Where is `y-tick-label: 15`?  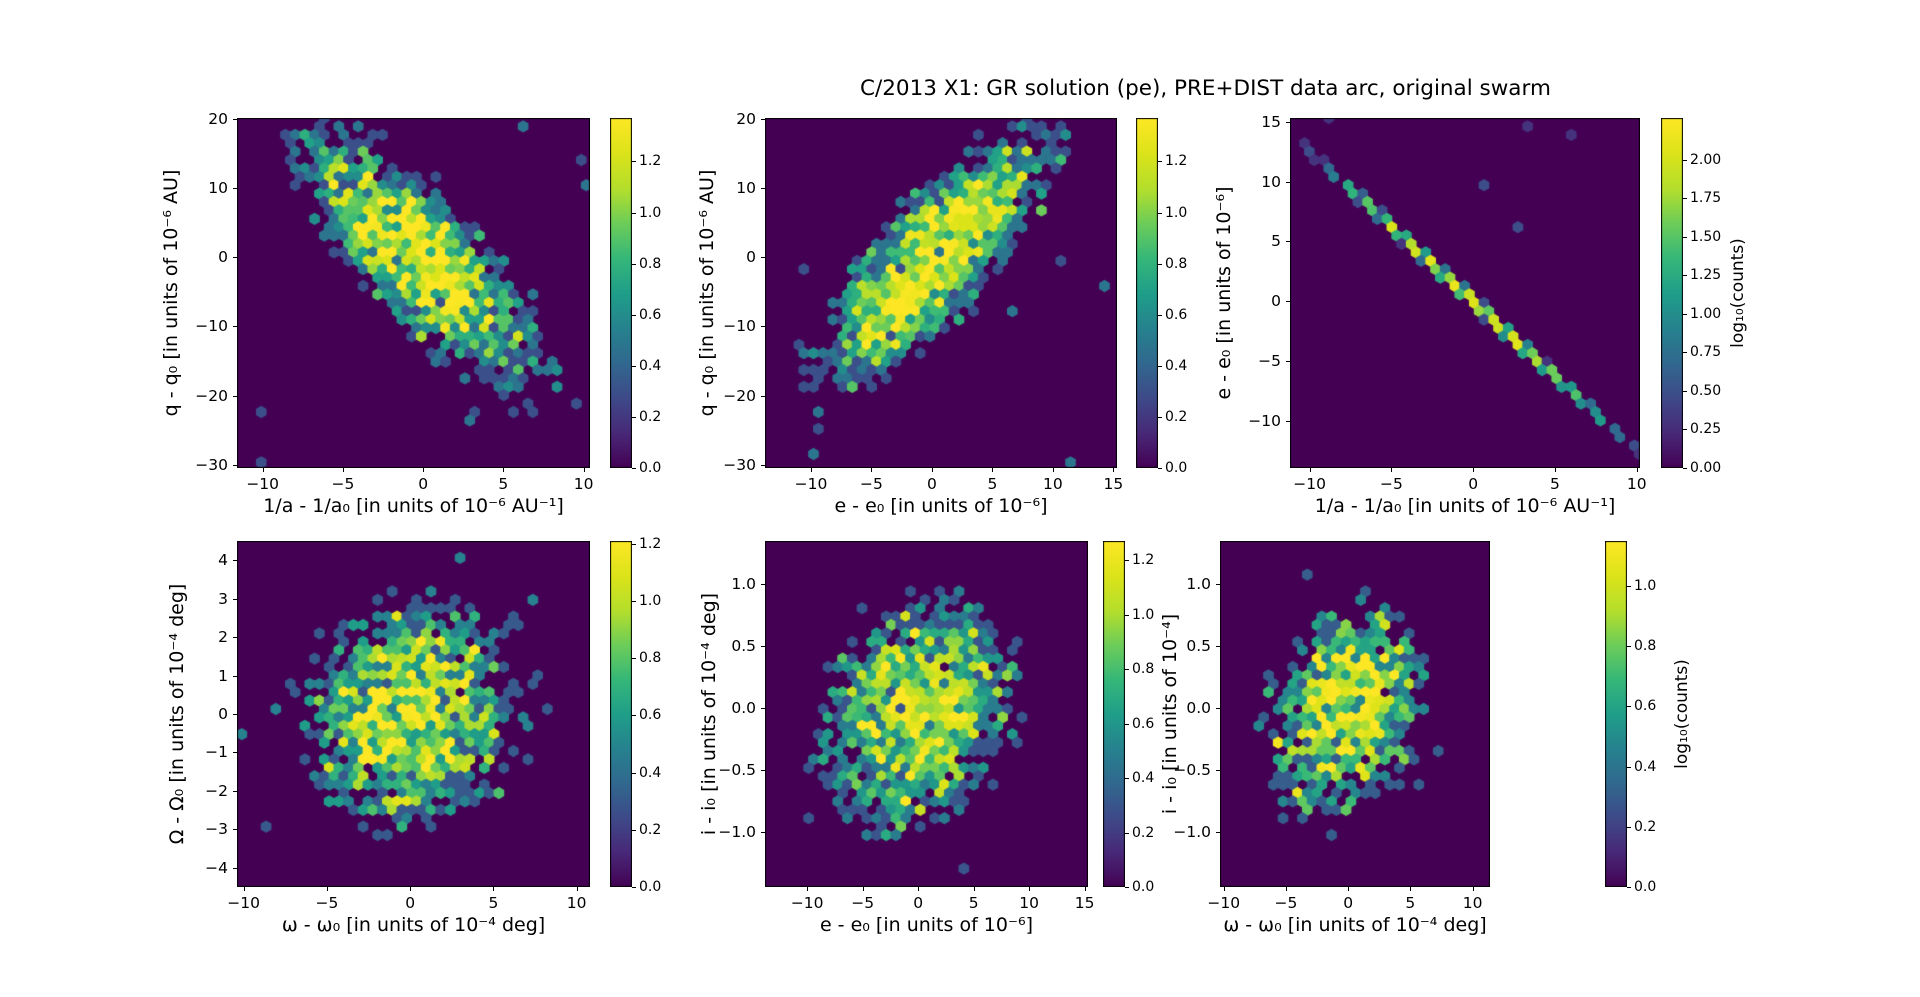
y-tick-label: 15 is located at coordinates (1271, 121).